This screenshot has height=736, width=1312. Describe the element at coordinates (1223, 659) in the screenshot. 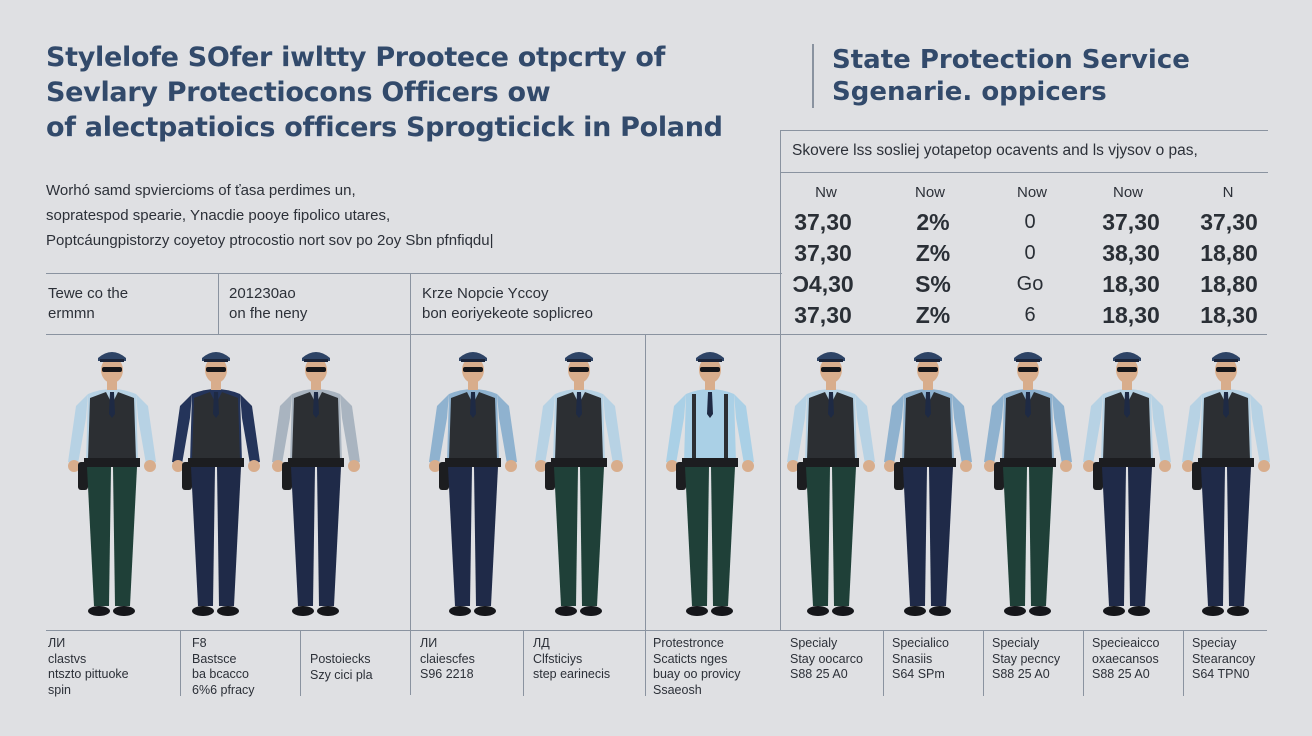

I see `footer-caption: Speciay Stearancoy S64 TPN0` at that location.